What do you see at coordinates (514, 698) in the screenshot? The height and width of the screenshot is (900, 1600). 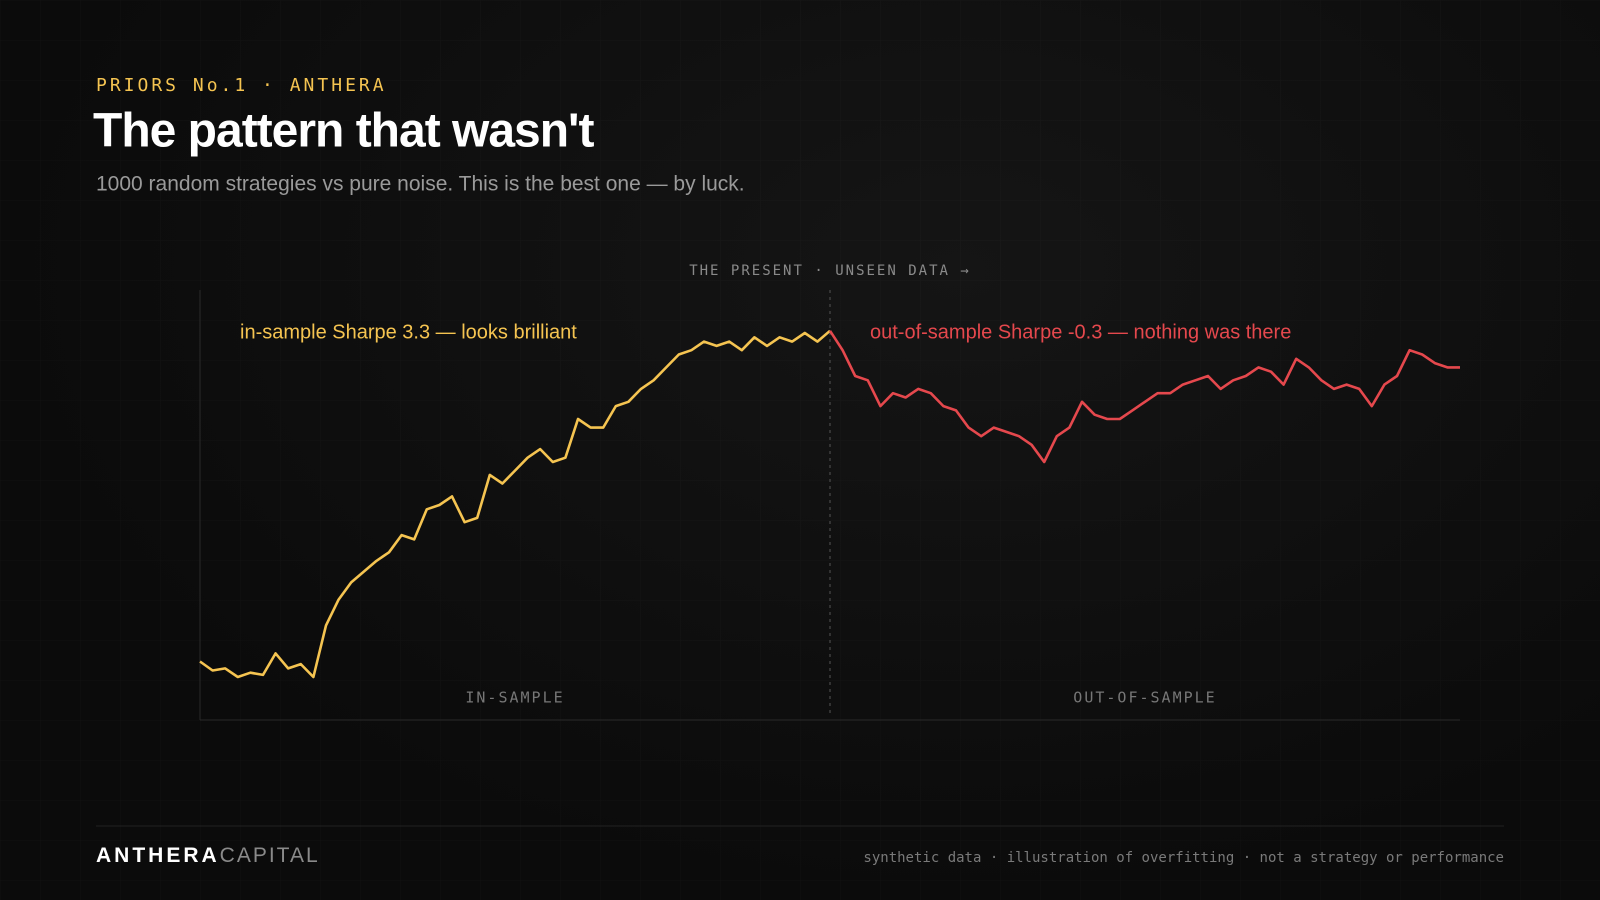 I see `region-label: IN-SAMPLE` at bounding box center [514, 698].